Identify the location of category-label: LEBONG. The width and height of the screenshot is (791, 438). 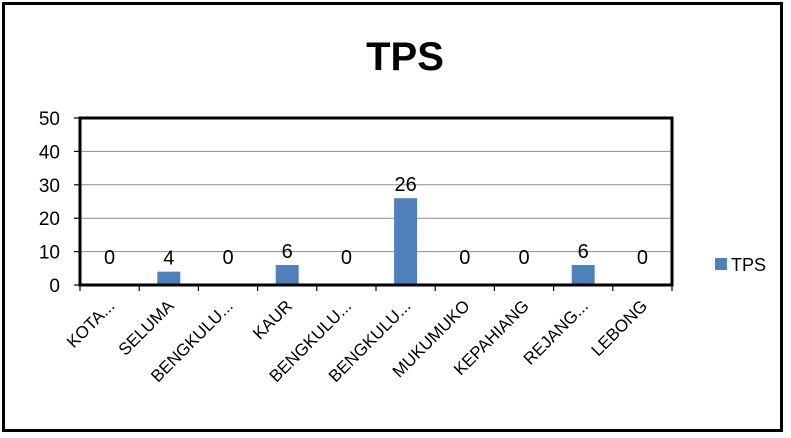
(620, 328).